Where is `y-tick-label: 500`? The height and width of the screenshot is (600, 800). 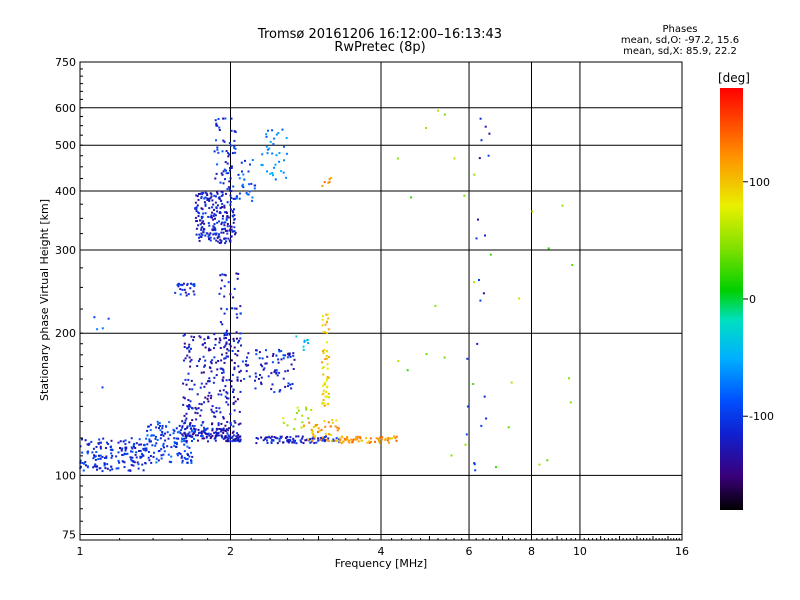
y-tick-label: 500 is located at coordinates (65, 145).